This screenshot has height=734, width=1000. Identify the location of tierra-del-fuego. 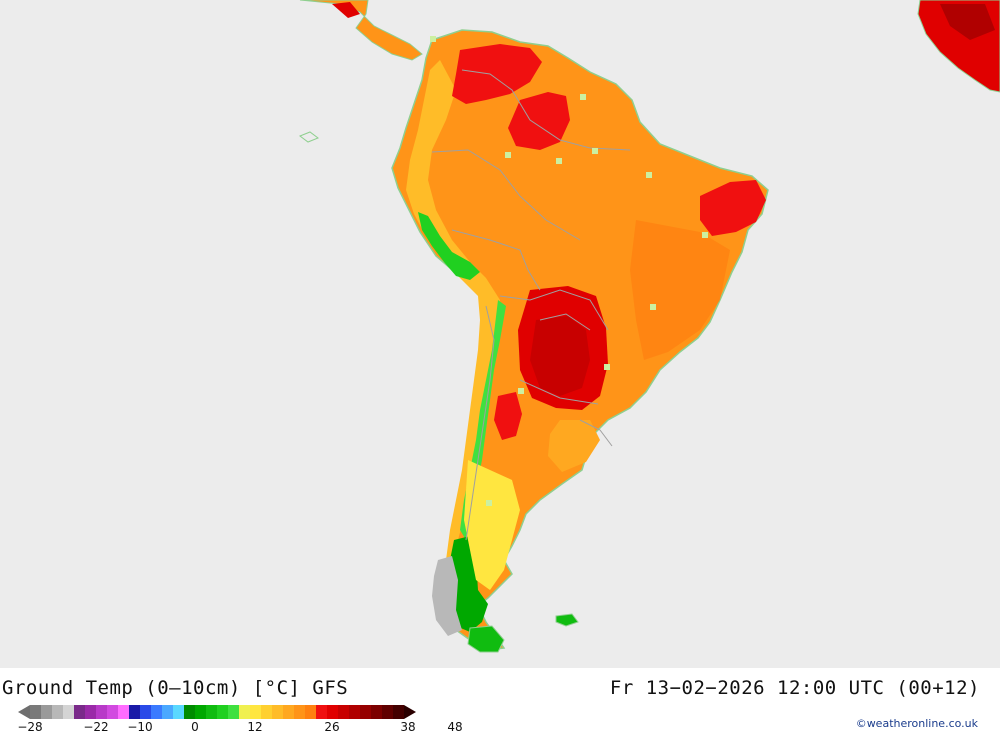
(486, 639).